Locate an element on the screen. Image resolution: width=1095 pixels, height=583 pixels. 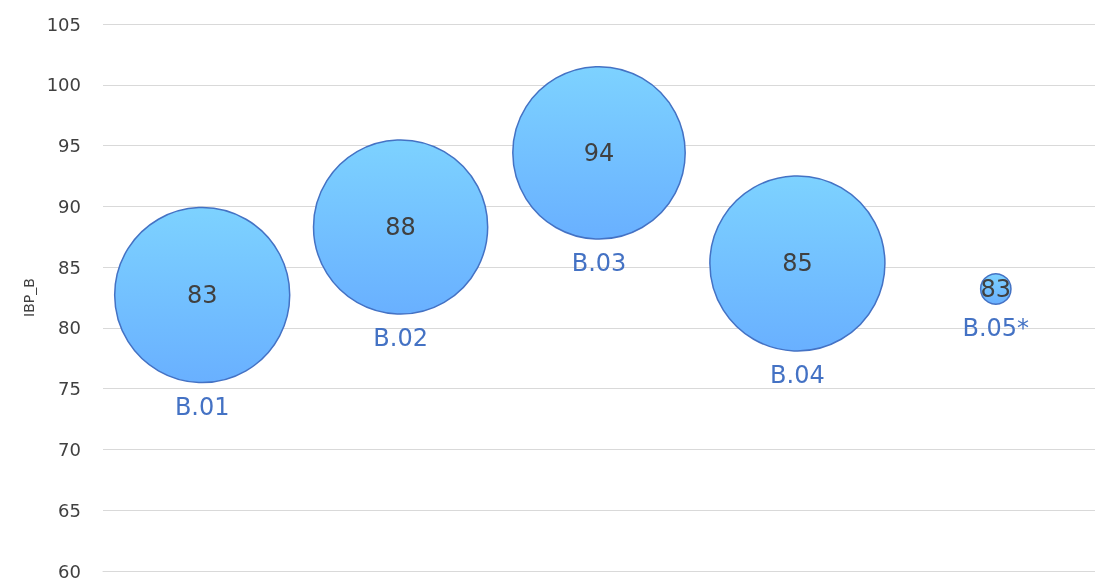
data-label: 85 is located at coordinates (797, 263).